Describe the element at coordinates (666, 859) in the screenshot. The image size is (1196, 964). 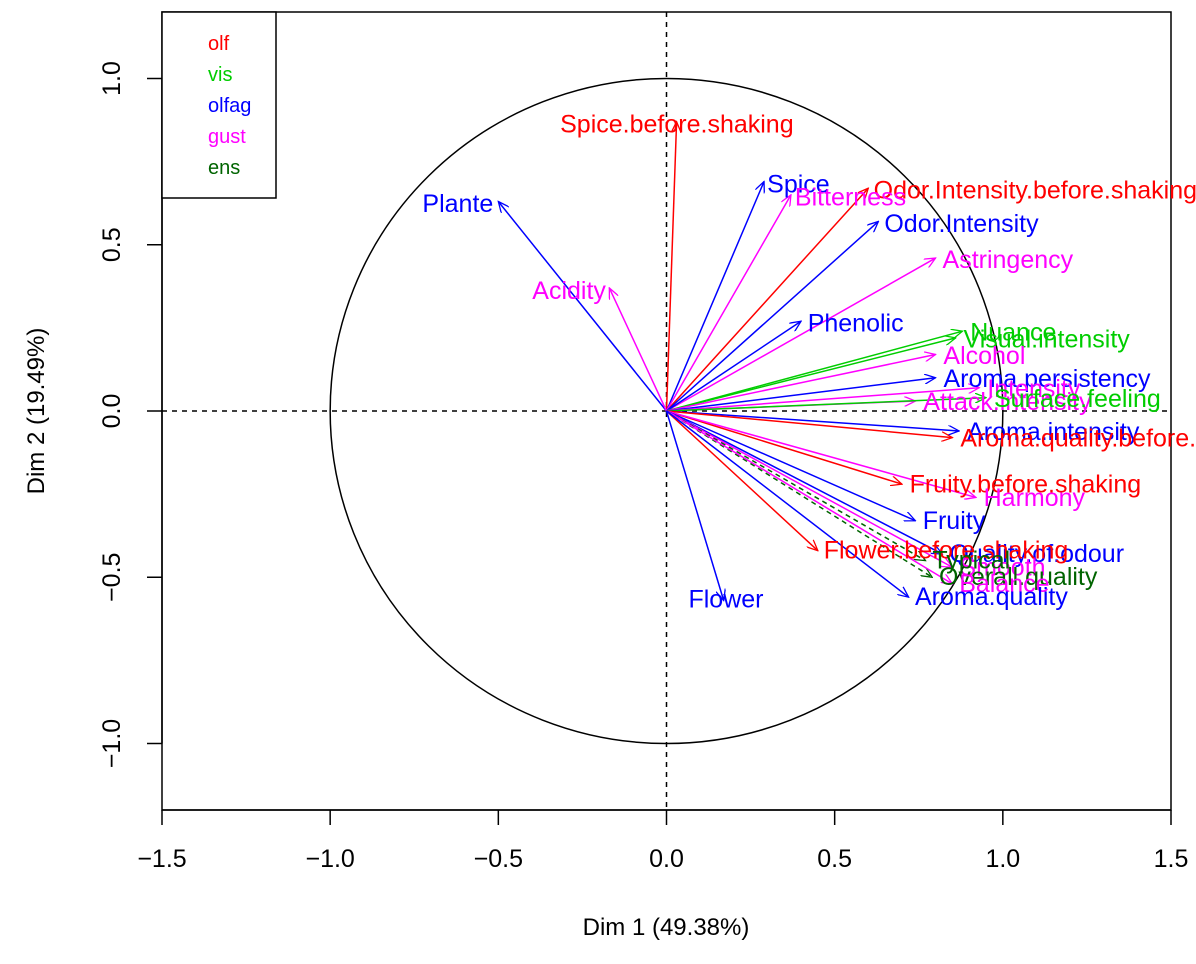
I see `x-tick-label: 0.0` at that location.